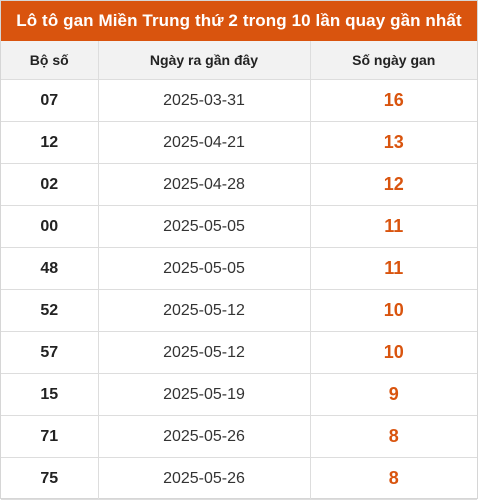  Describe the element at coordinates (50, 436) in the screenshot. I see `cell-number: 71` at that location.